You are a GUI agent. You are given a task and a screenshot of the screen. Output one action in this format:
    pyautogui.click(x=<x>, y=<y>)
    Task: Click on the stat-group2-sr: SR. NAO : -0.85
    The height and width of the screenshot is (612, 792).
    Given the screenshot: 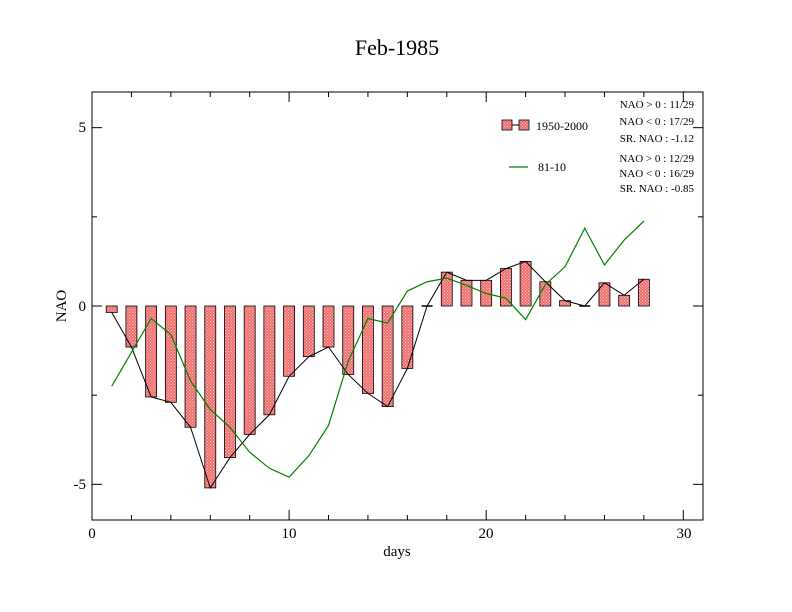 What is the action you would take?
    pyautogui.click(x=657, y=189)
    